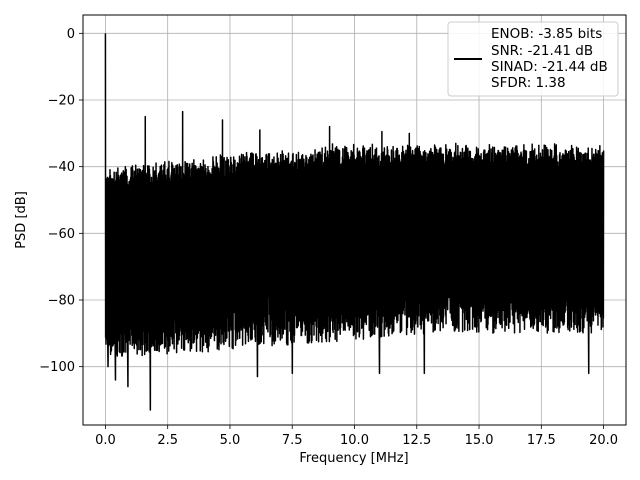  I want to click on y-axis-ticks: 0 −20 −40 −60 −80 −100, so click(61, 201).